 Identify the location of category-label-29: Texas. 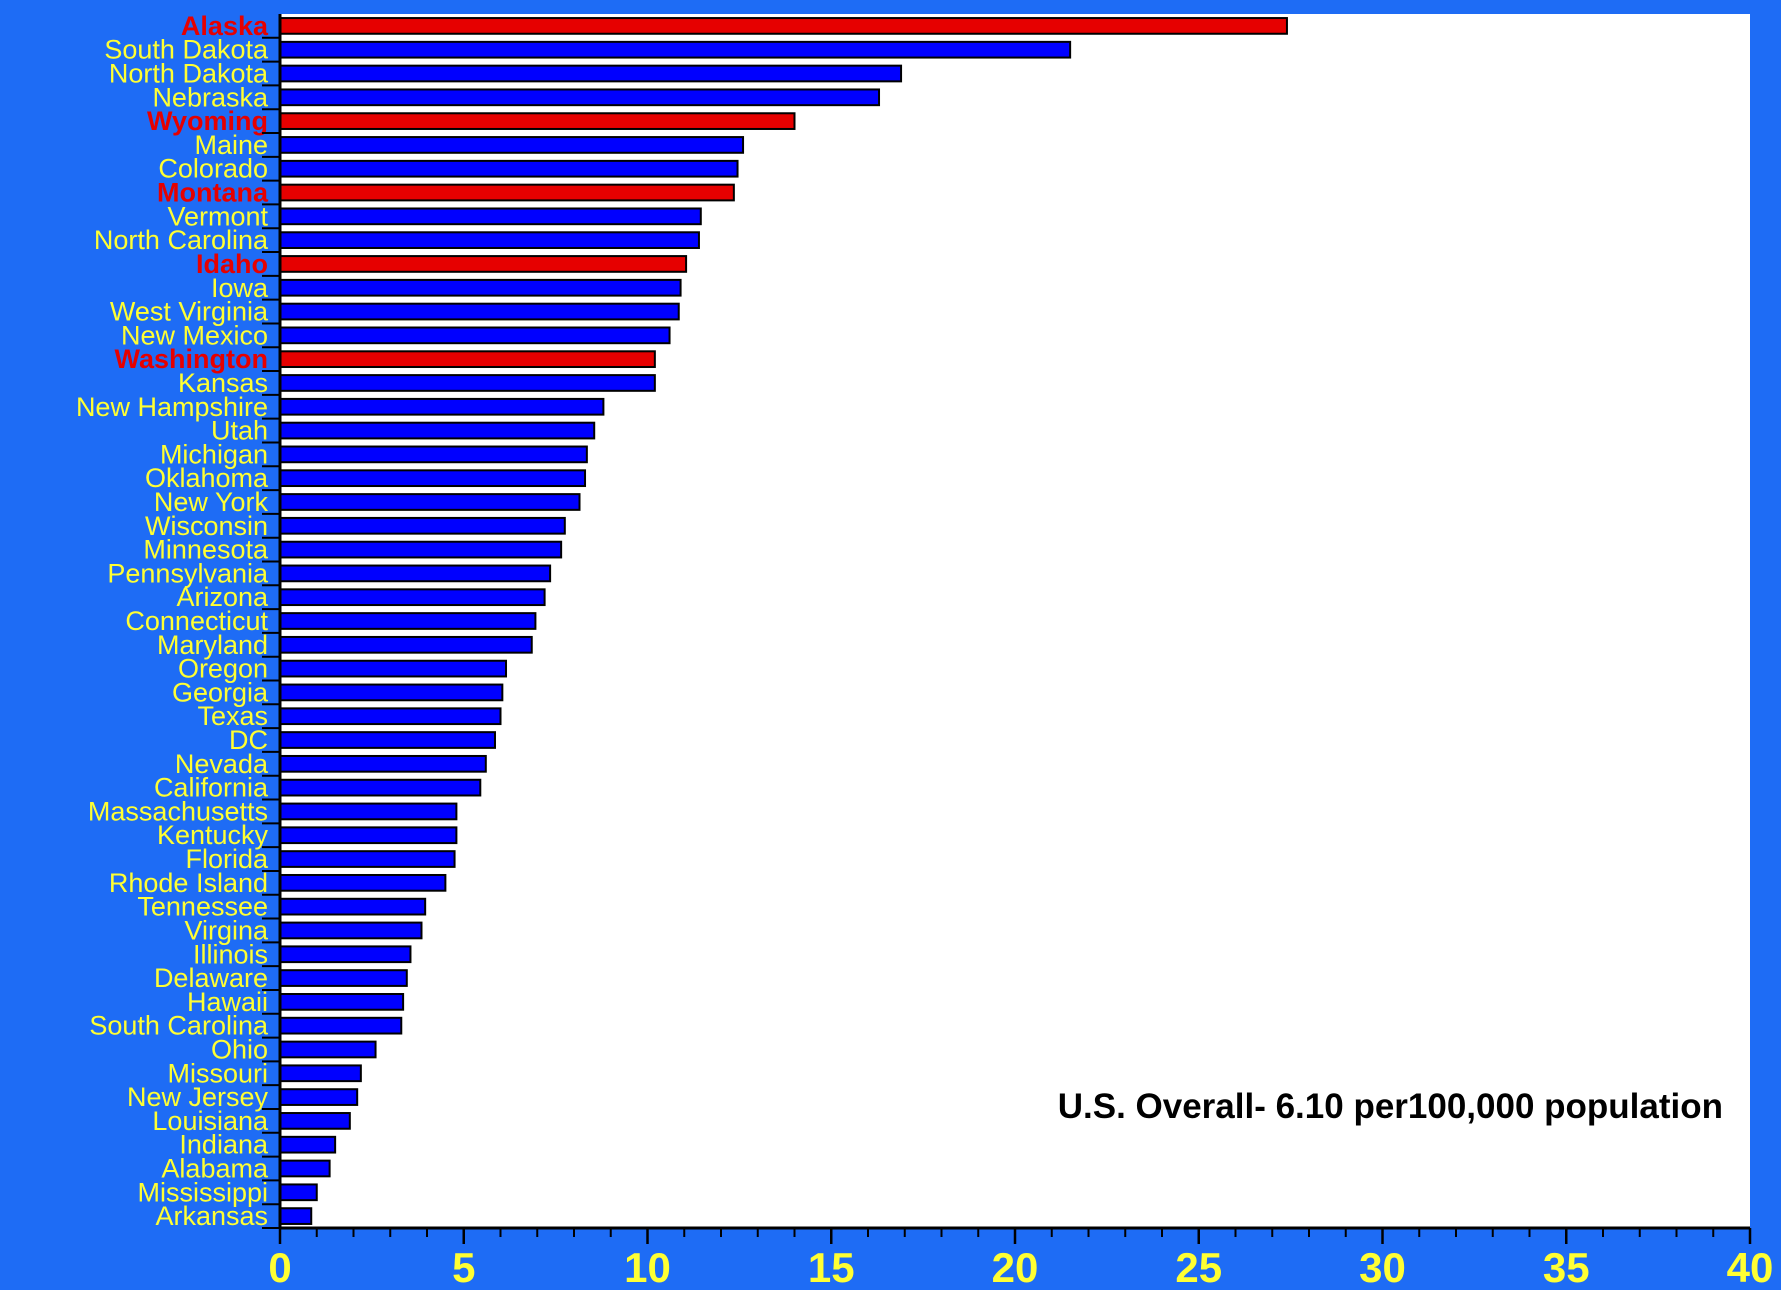
(232, 716).